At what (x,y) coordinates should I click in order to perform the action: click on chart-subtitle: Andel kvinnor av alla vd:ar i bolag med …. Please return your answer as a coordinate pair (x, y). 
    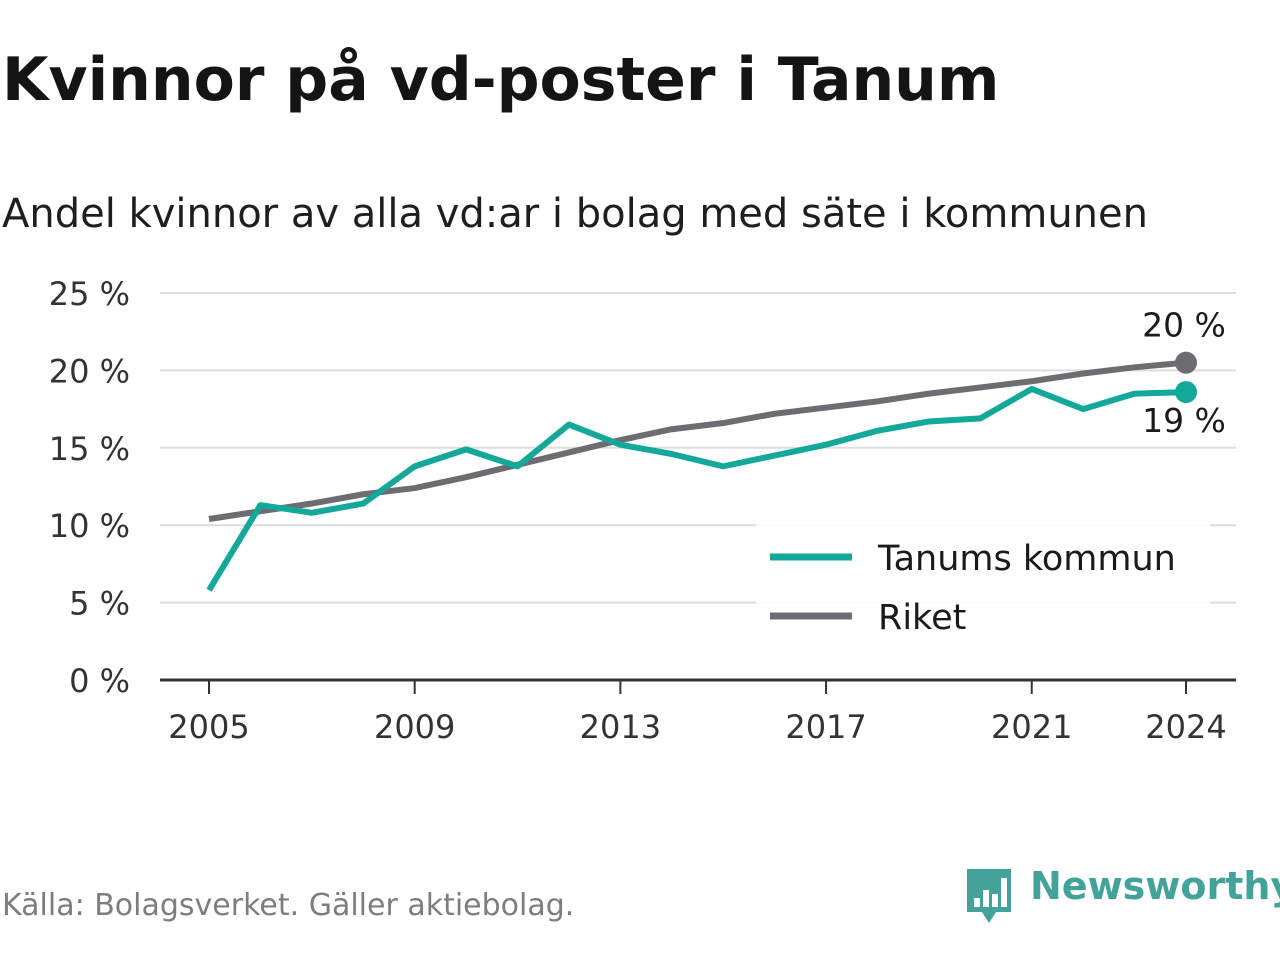
    Looking at the image, I should click on (575, 214).